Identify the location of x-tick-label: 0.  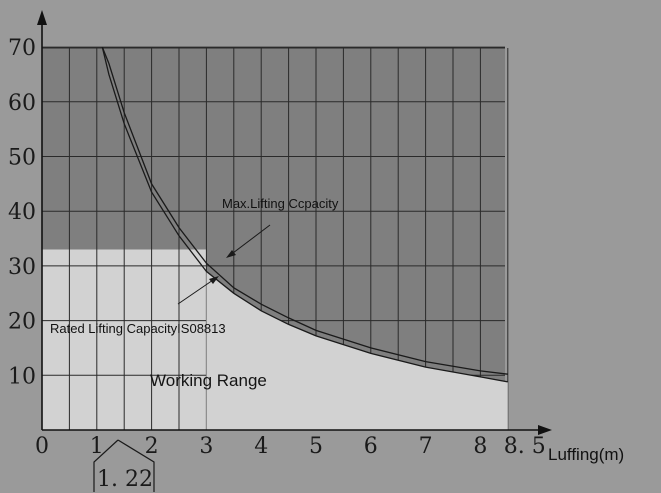
(42, 446).